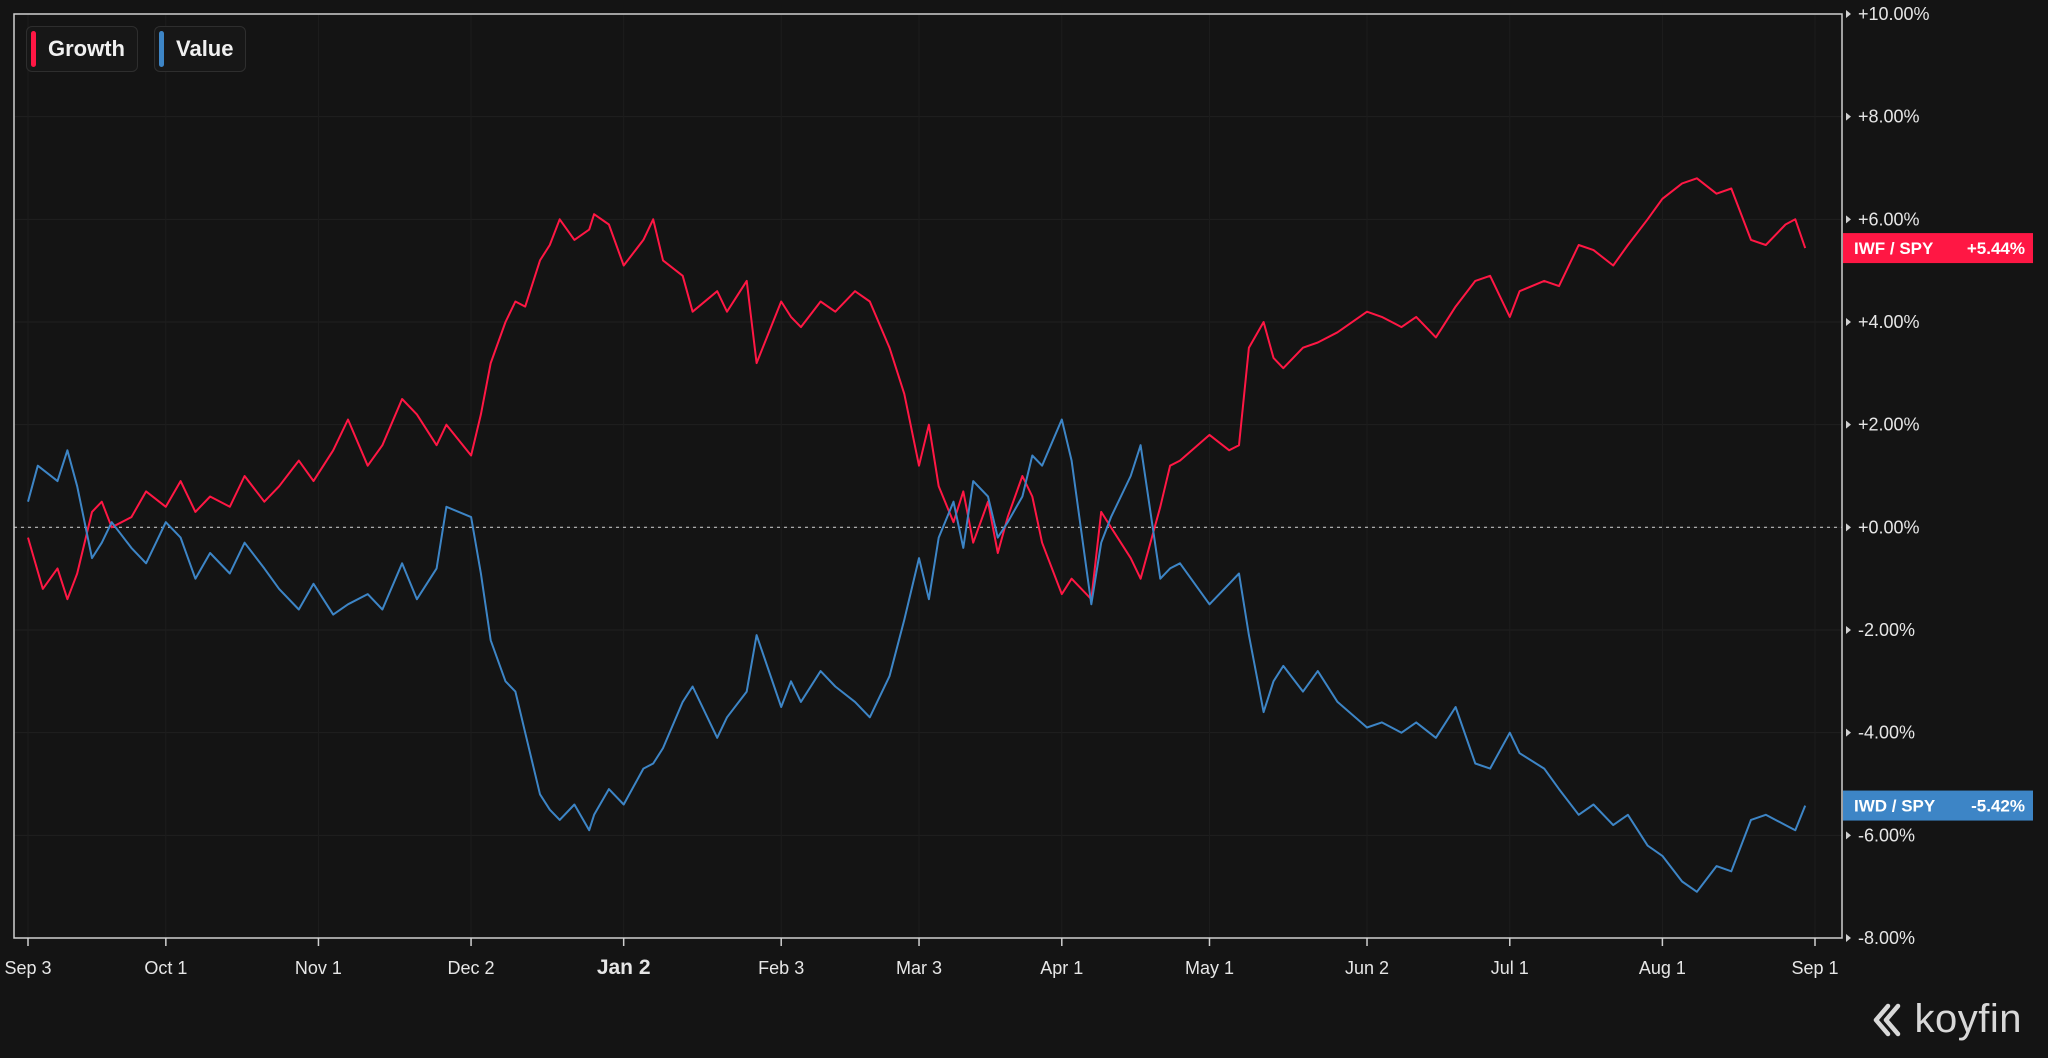 This screenshot has height=1058, width=2048. Describe the element at coordinates (1814, 968) in the screenshot. I see `x-tick-label-sep-1: Sep 1` at that location.